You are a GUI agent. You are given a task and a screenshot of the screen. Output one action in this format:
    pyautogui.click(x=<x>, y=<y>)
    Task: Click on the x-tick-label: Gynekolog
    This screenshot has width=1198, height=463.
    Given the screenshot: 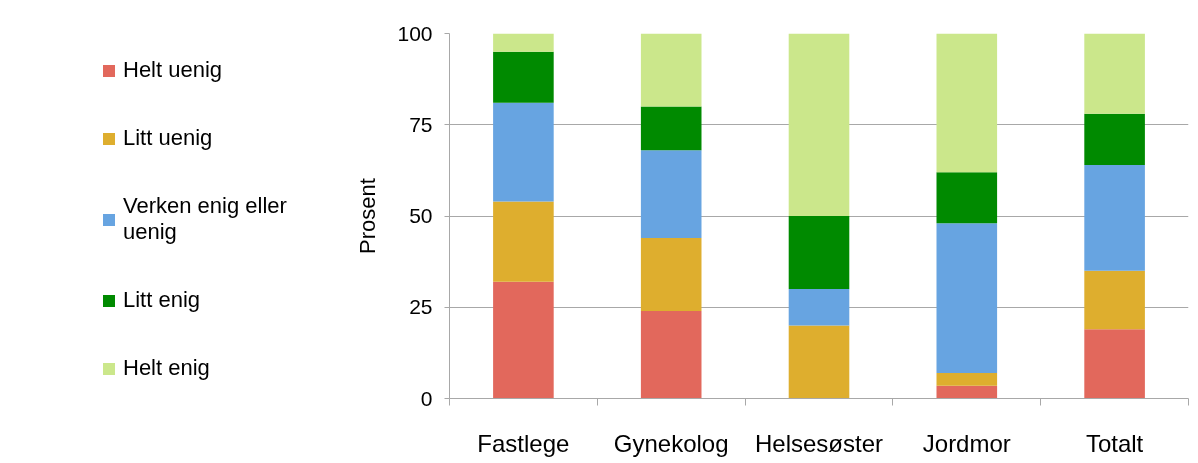 What is the action you would take?
    pyautogui.click(x=671, y=443)
    